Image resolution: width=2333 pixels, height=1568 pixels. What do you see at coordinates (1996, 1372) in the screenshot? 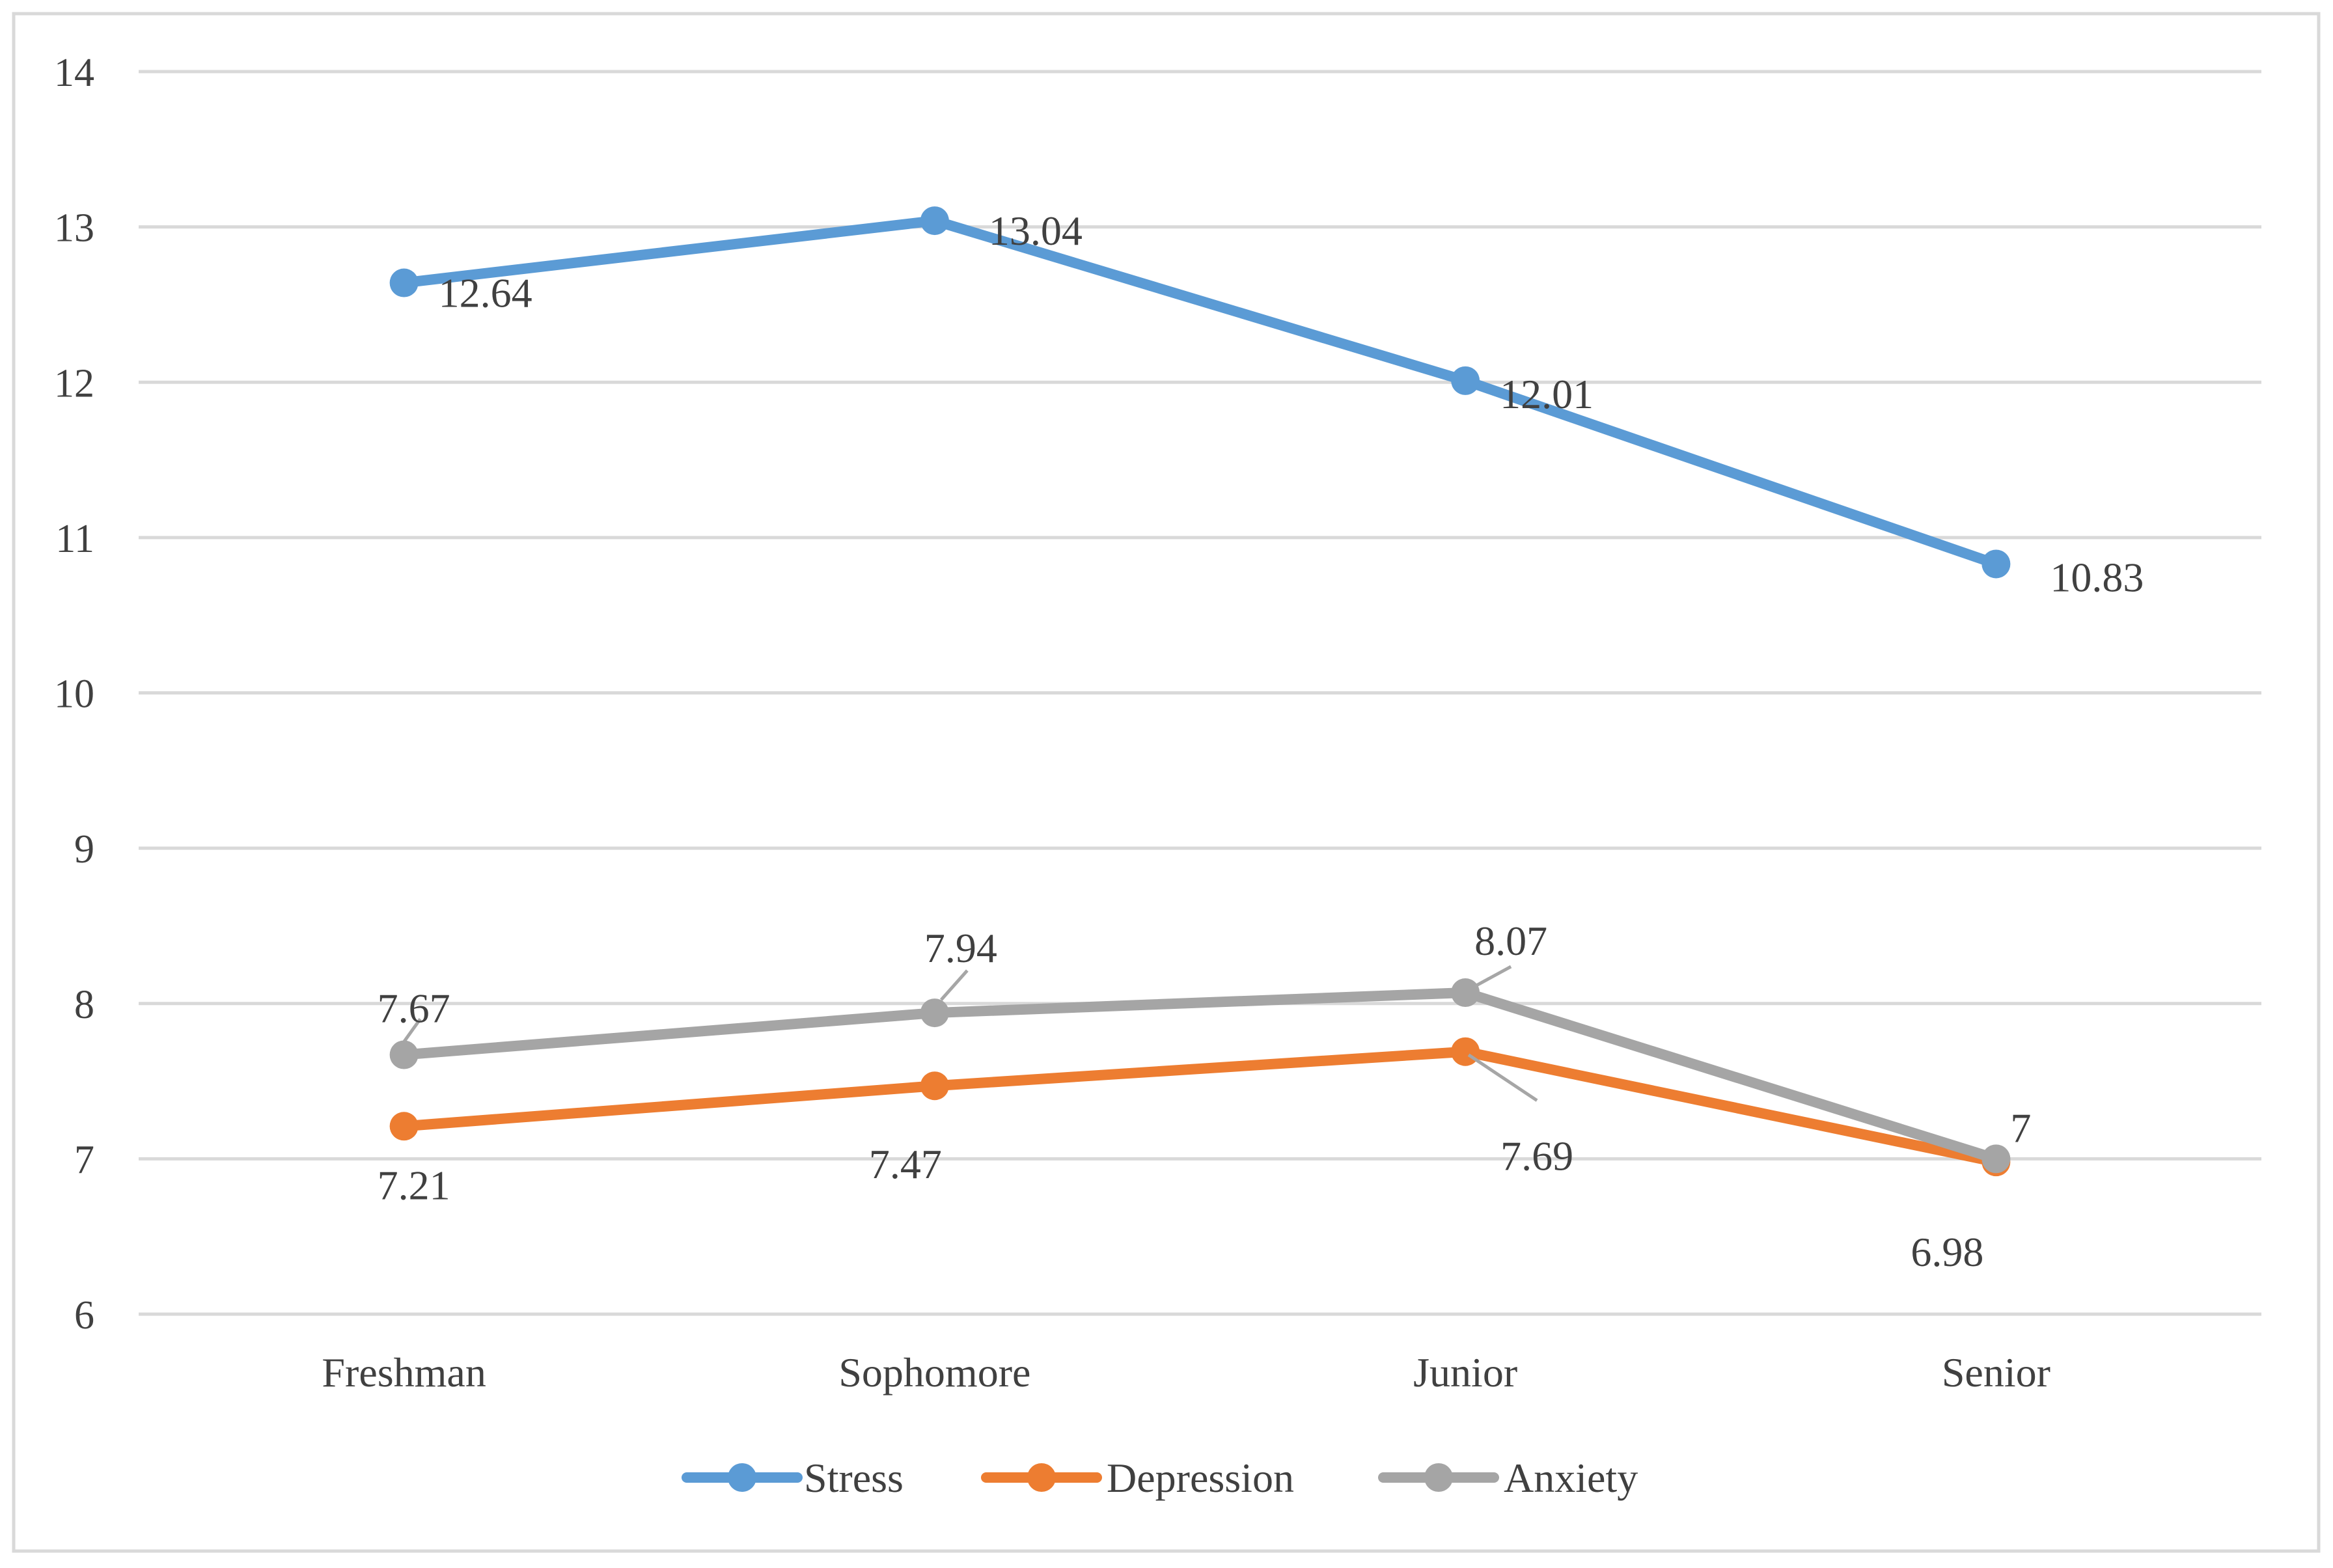
I see `x-tick-label: Senior` at bounding box center [1996, 1372].